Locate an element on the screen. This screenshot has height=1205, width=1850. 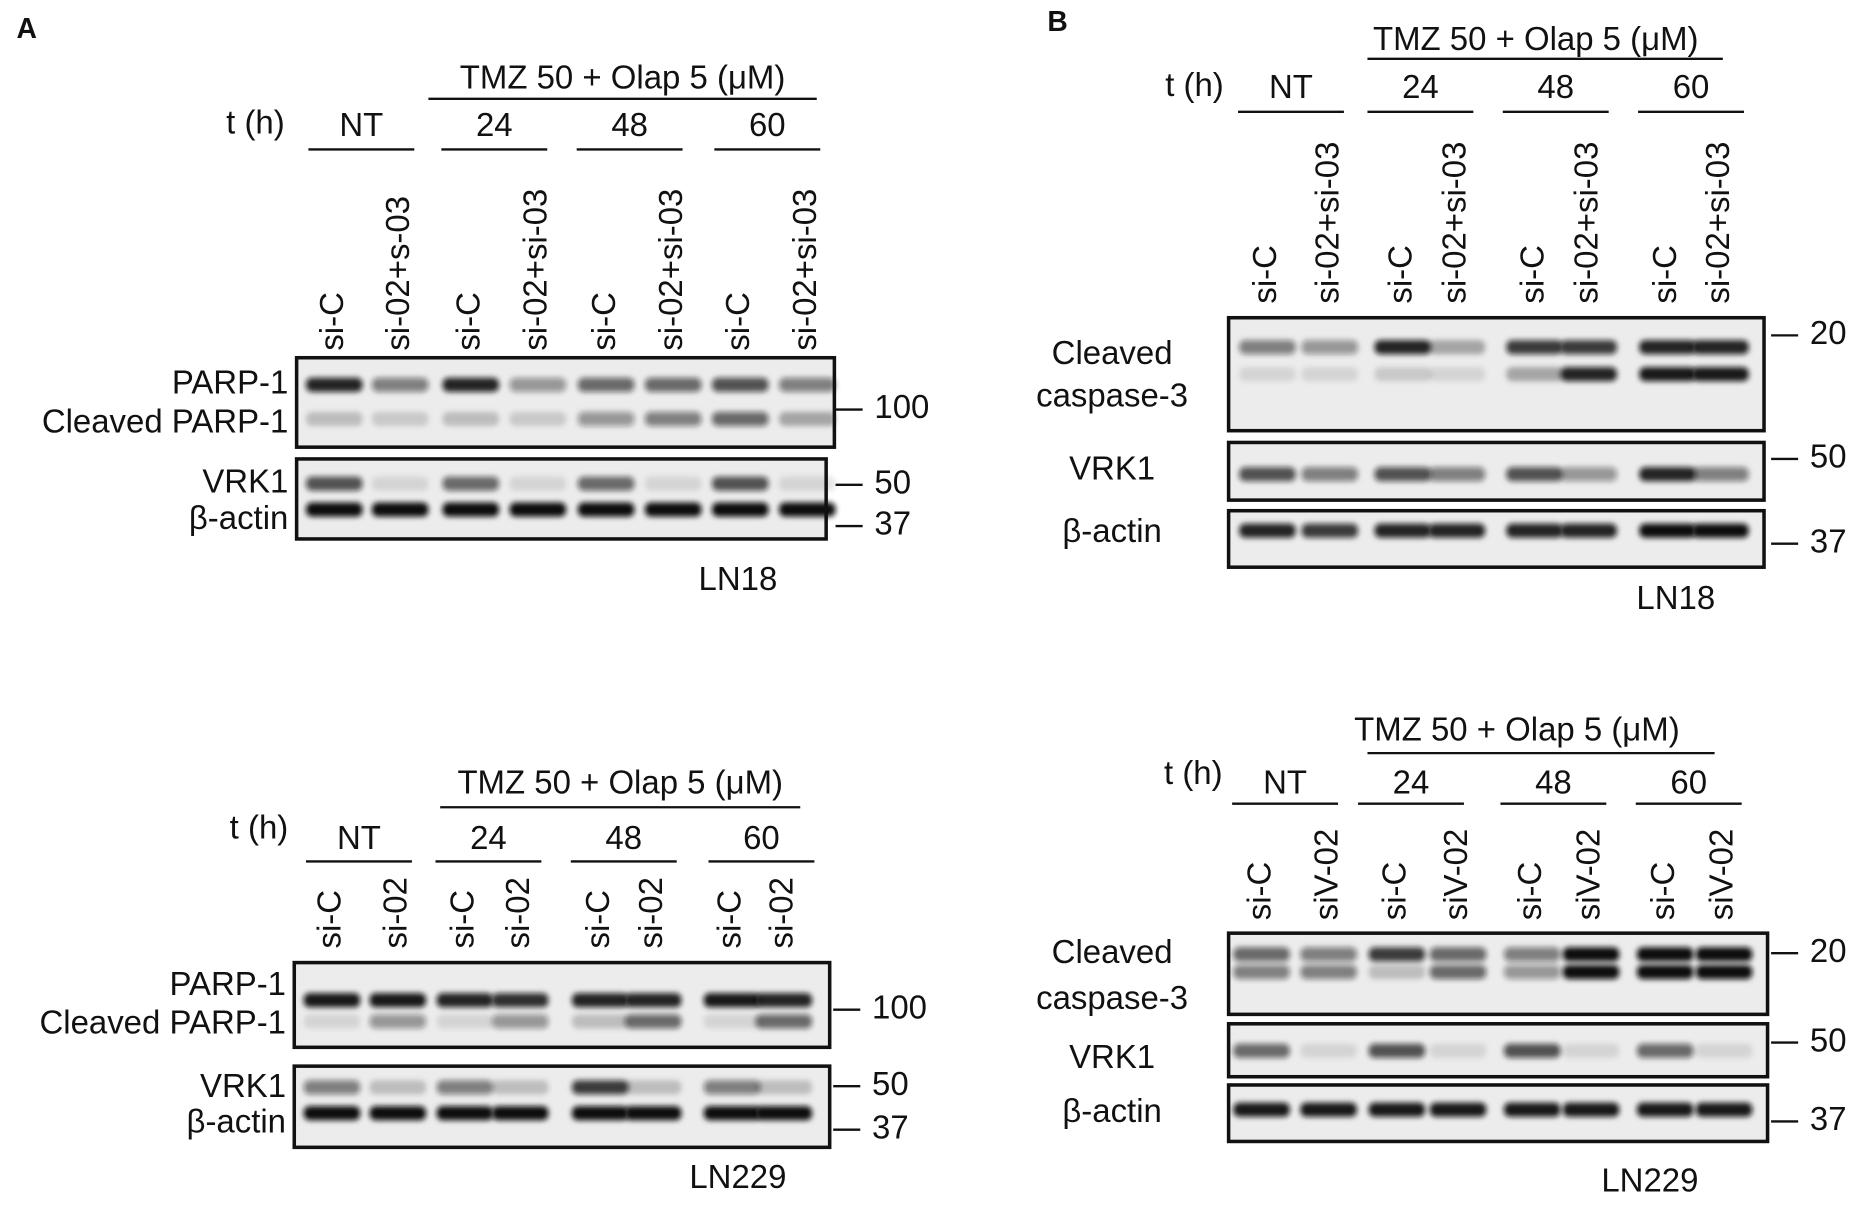
lane-label: si-02 is located at coordinates (780, 912).